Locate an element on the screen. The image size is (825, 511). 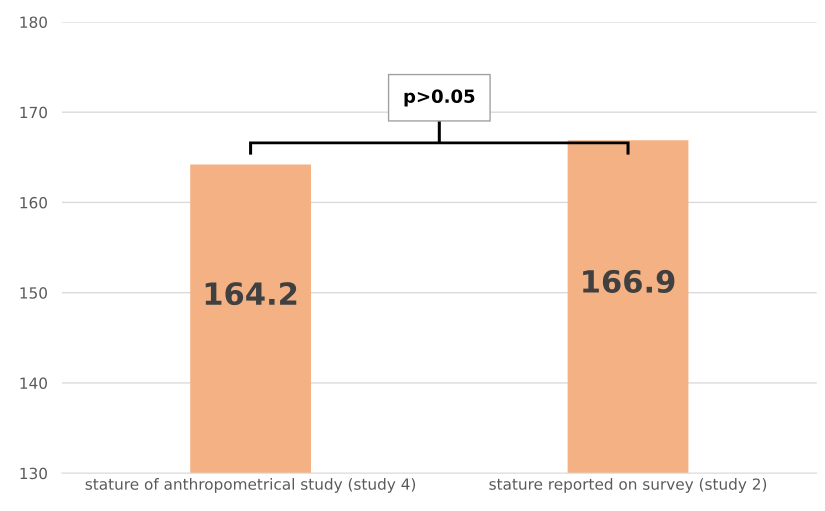
x-tick-label: stature reported on survey (study 2) is located at coordinates (627, 485).